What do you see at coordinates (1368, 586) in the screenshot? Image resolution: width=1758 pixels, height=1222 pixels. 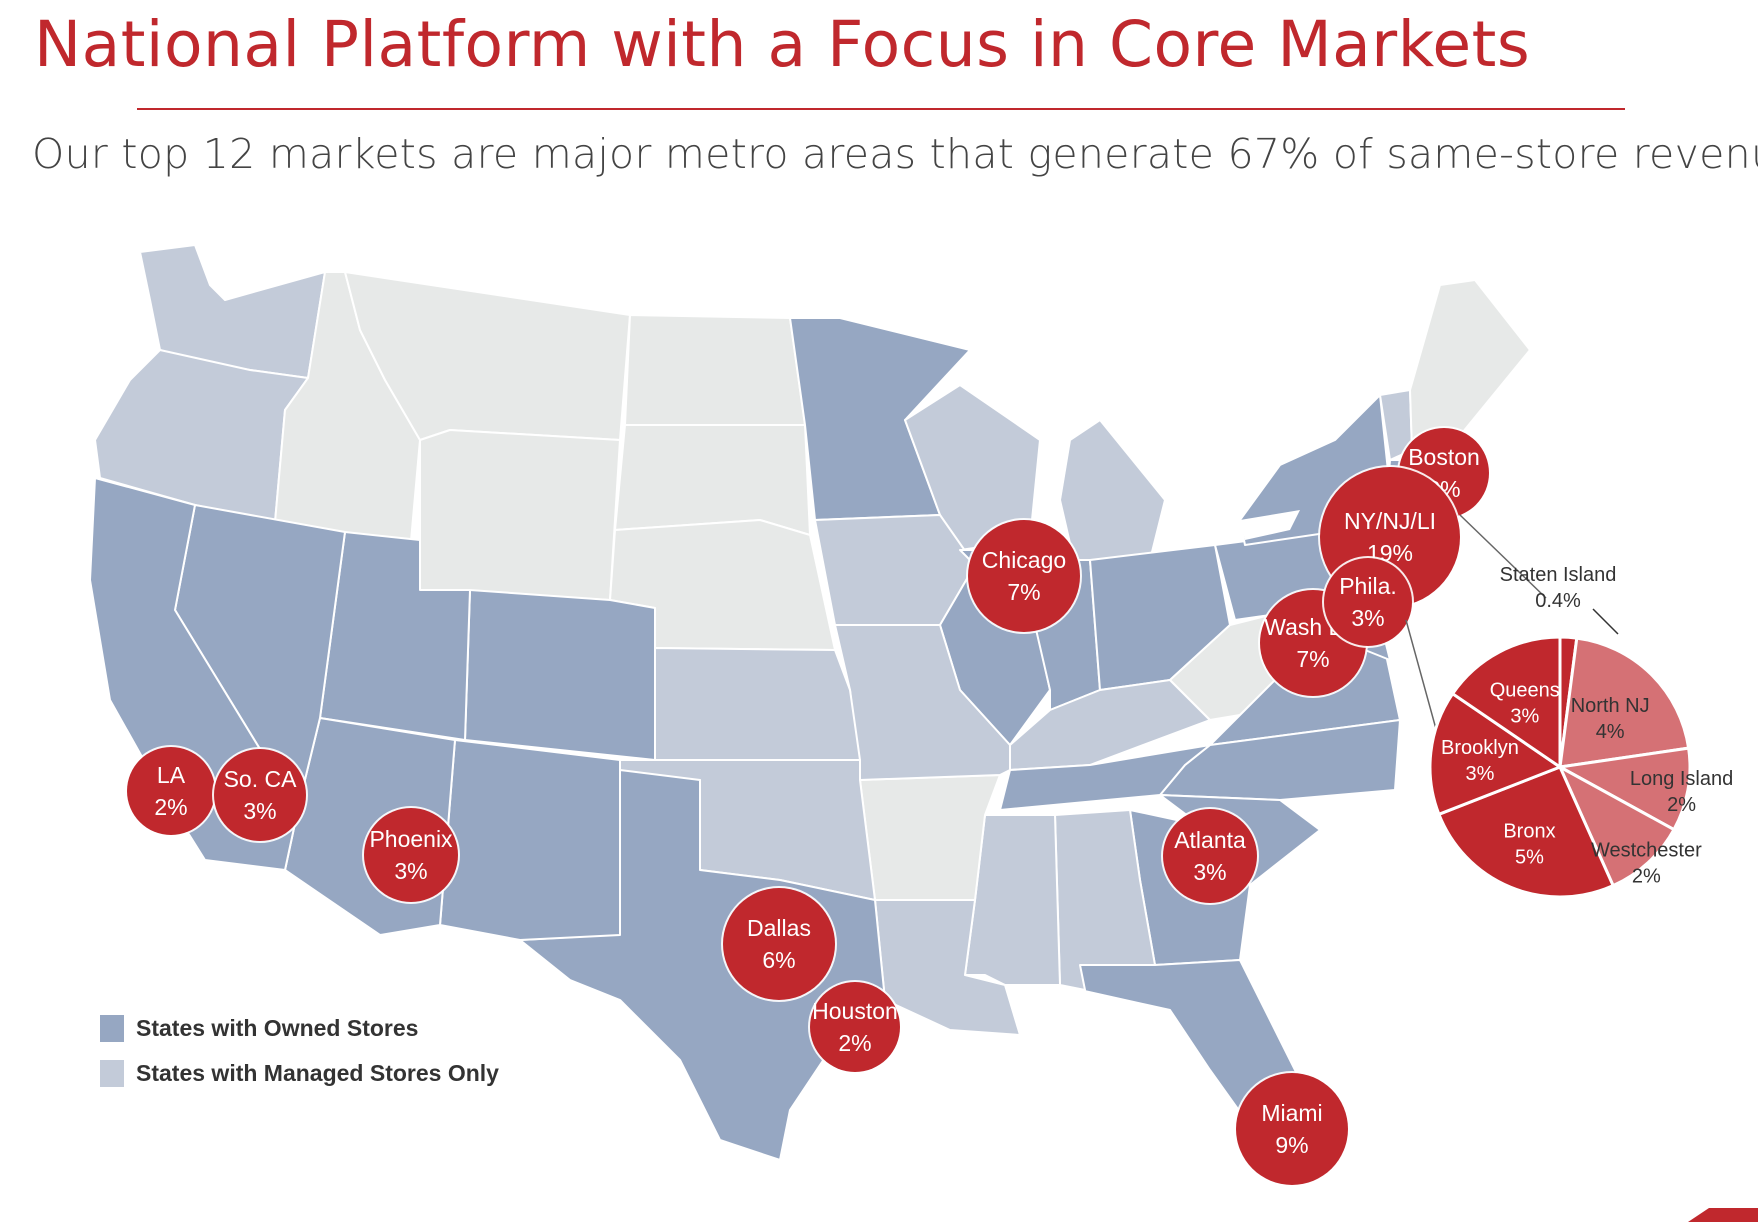 I see `market-name: Phila.` at bounding box center [1368, 586].